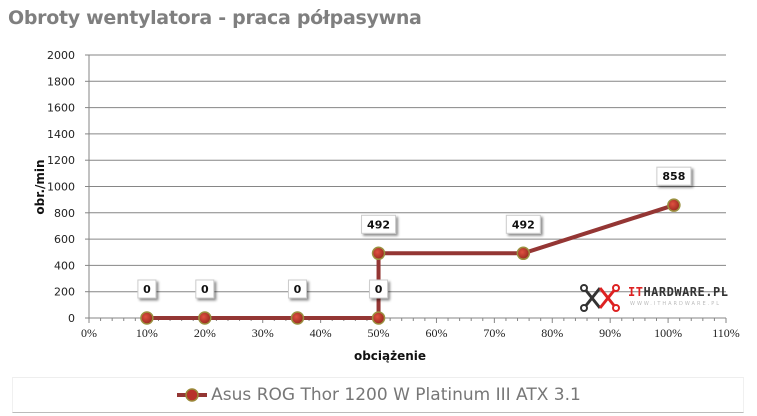 The width and height of the screenshot is (757, 416). What do you see at coordinates (436, 333) in the screenshot?
I see `x-tick-label: 60%` at bounding box center [436, 333].